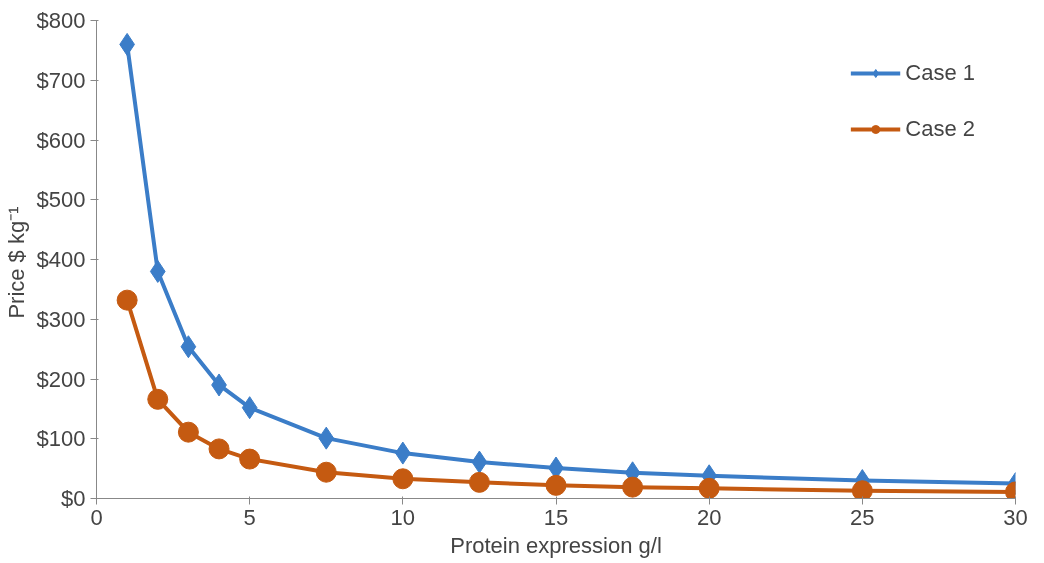  Describe the element at coordinates (61, 379) in the screenshot. I see `y-tick-label: $200` at that location.